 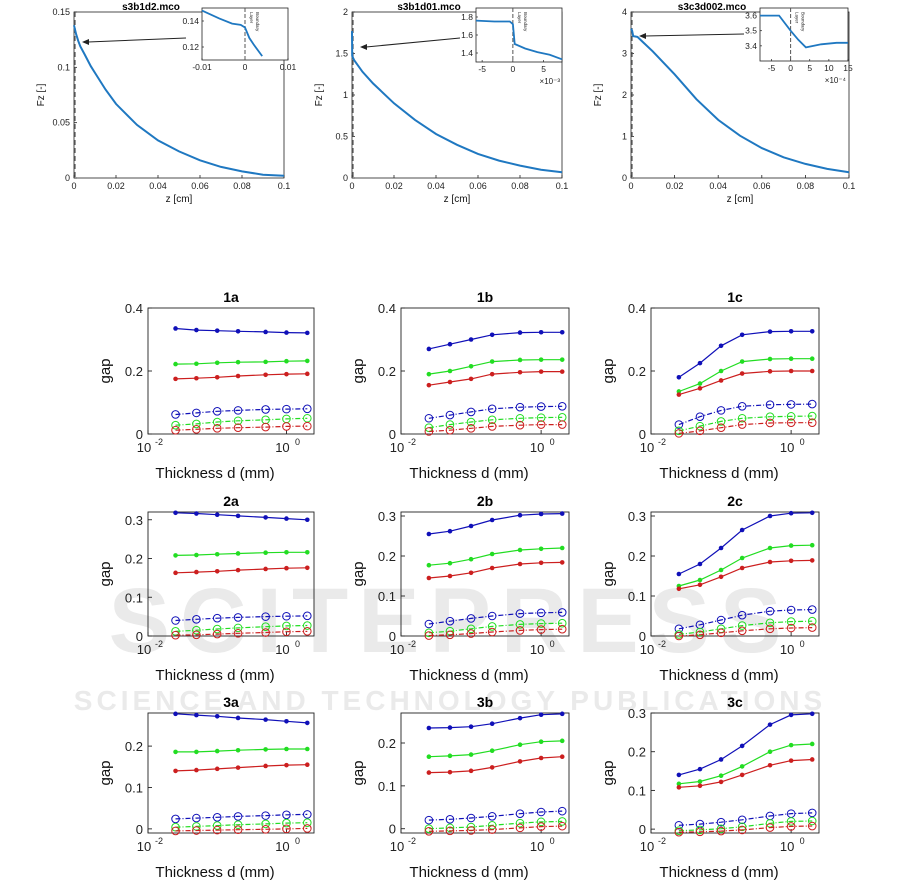 I want to click on chart-title: 2a, so click(x=231, y=501).